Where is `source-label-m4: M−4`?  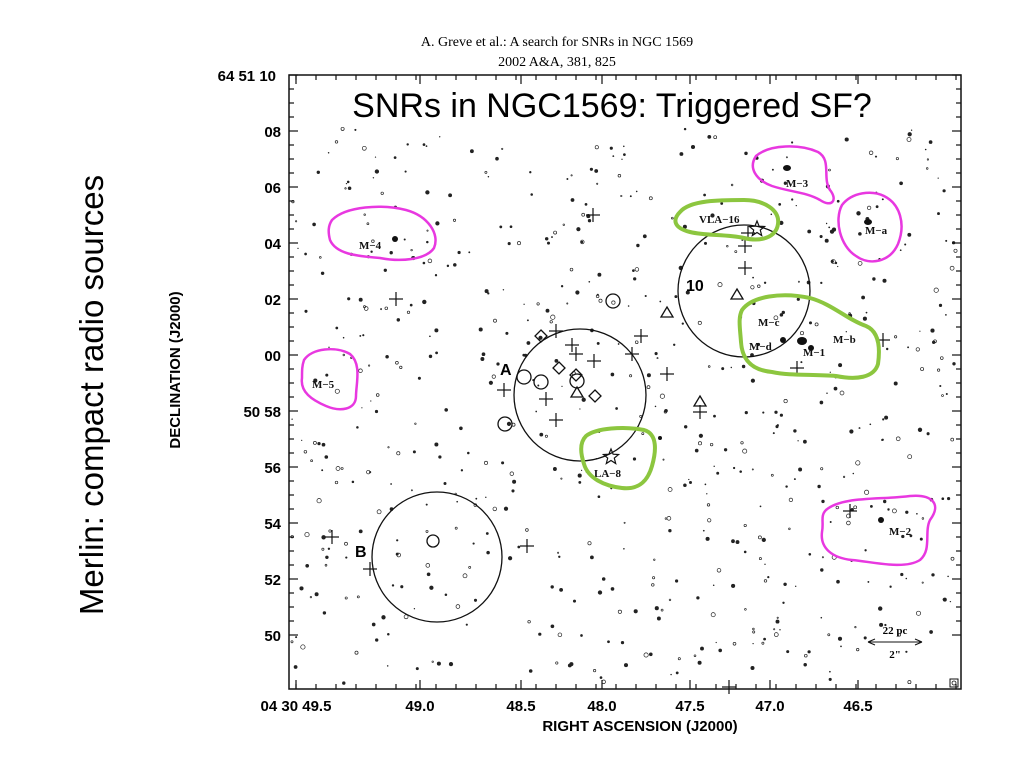 source-label-m4: M−4 is located at coordinates (370, 246).